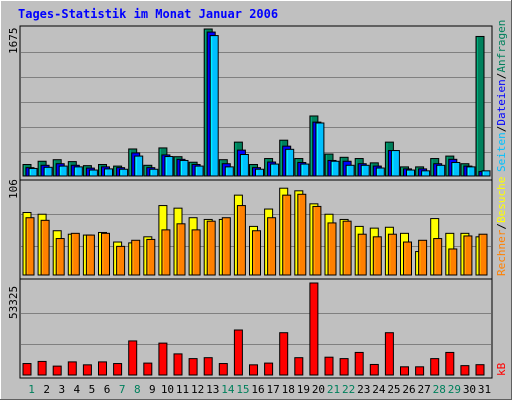 Image resolution: width=512 pixels, height=405 pixels. What do you see at coordinates (167, 389) in the screenshot?
I see `x-tick-label-day-10: 10` at bounding box center [167, 389].